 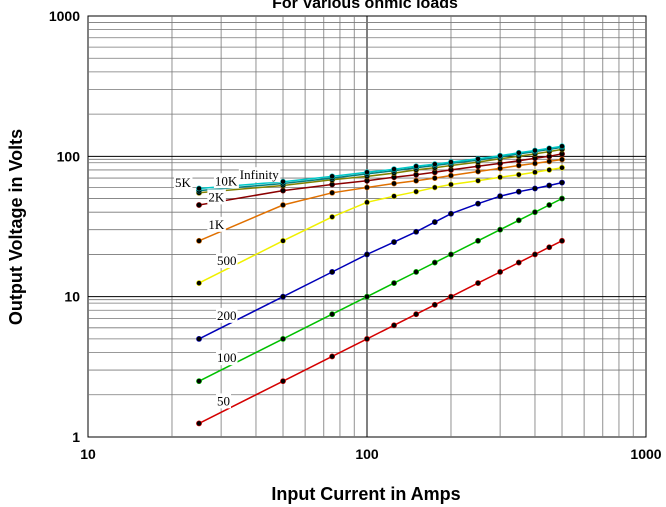 I want to click on y-axis-title: Output Voltage in Volts, so click(x=16, y=227).